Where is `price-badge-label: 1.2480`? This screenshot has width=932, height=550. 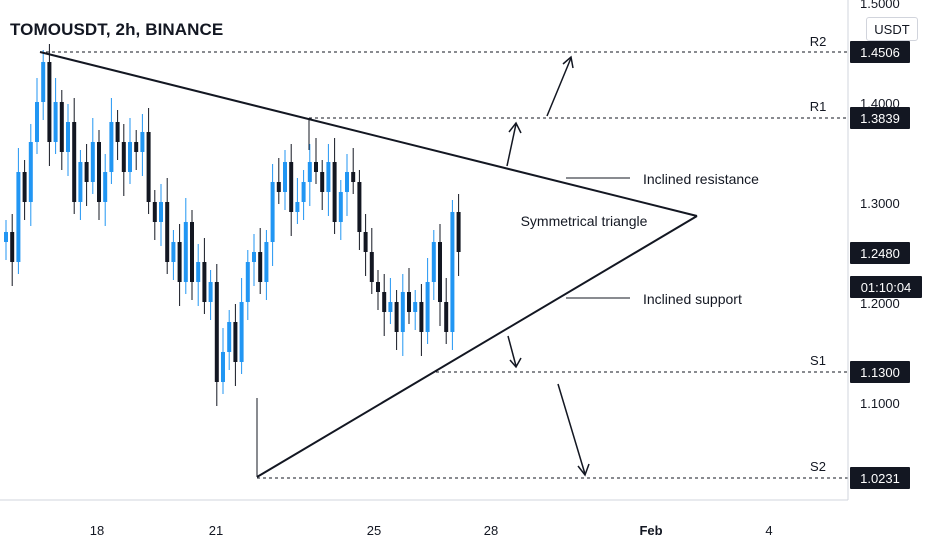 price-badge-label: 1.2480 is located at coordinates (880, 253).